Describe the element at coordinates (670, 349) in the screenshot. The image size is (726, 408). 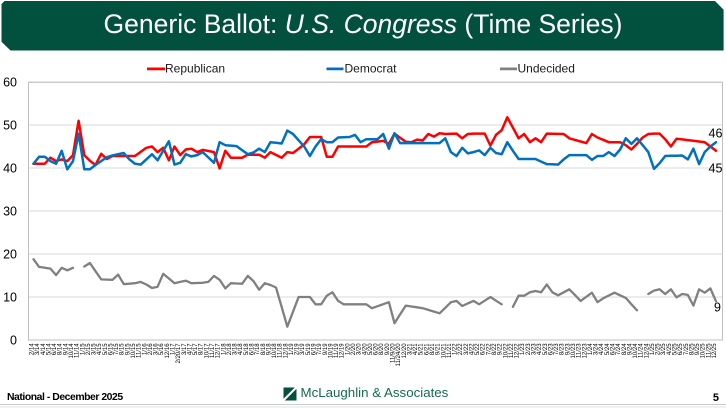
I see `svg-text: 4/25` at that location.